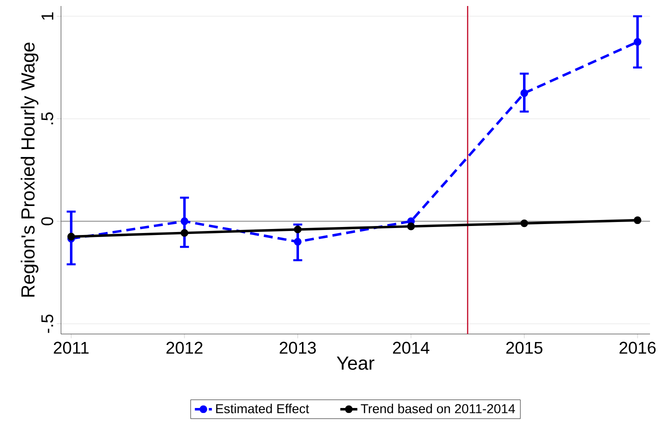  Describe the element at coordinates (263, 409) in the screenshot. I see `legend-label: Estimated Effect` at that location.